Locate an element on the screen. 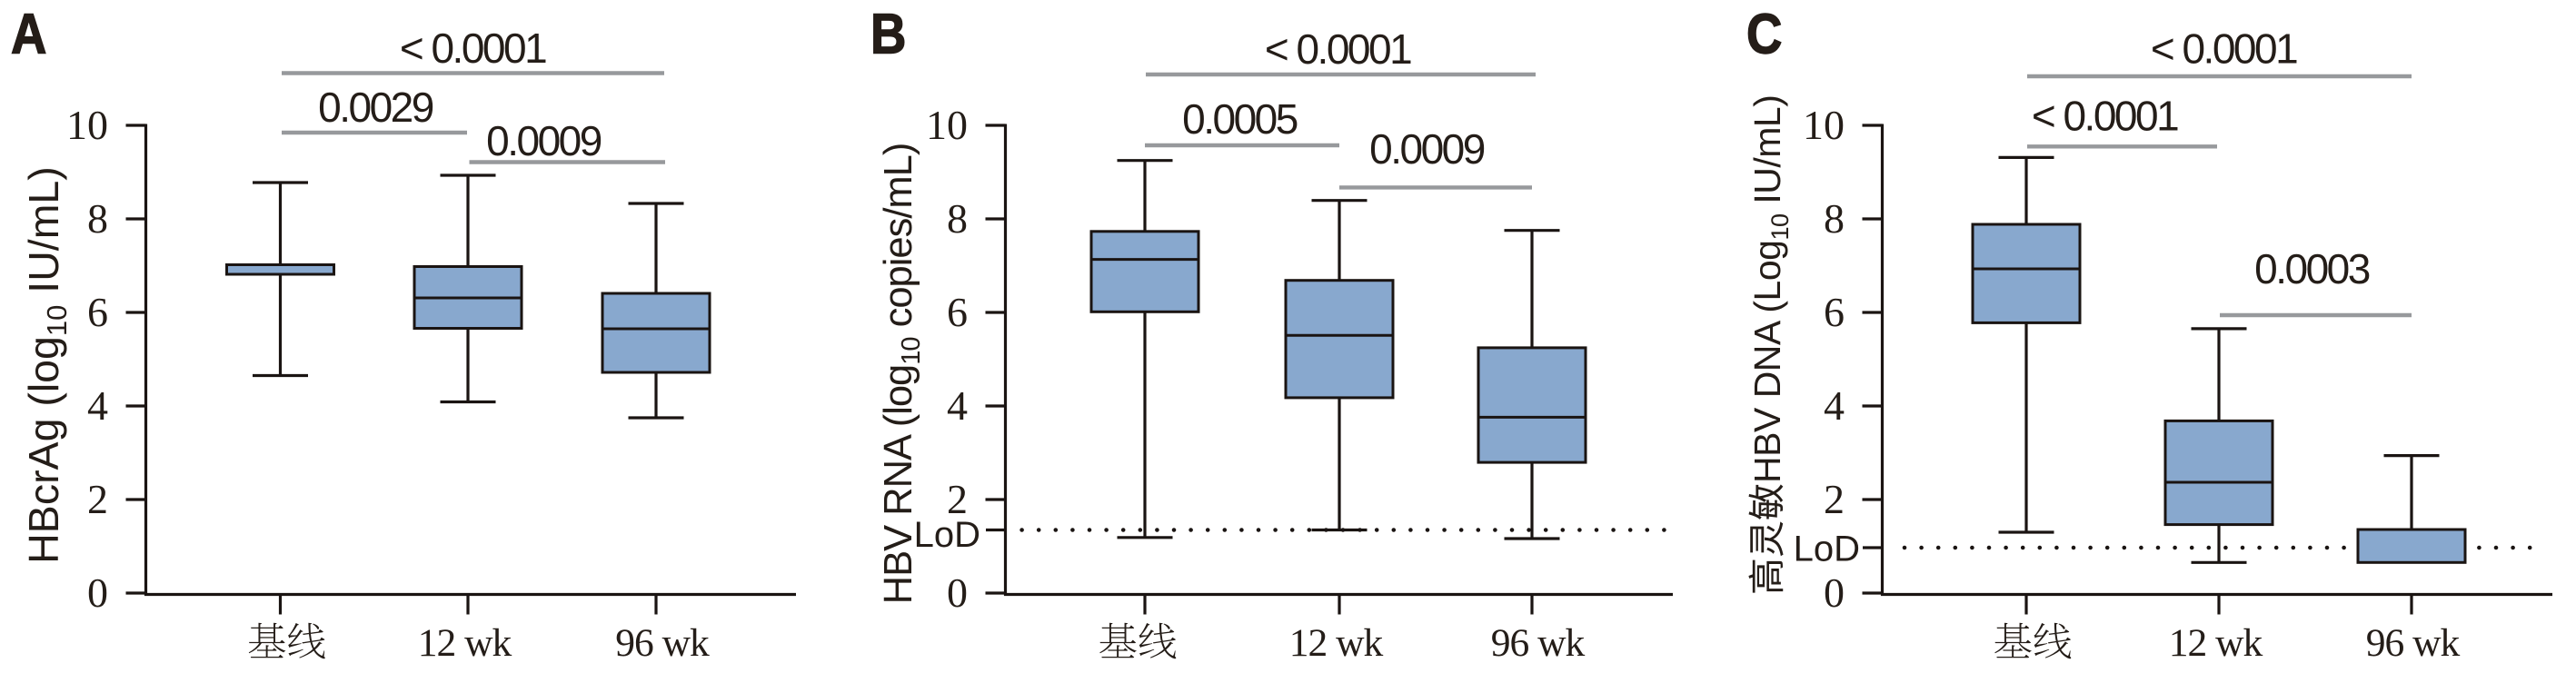 This screenshot has height=673, width=2576. svg-text: A is located at coordinates (29, 34).